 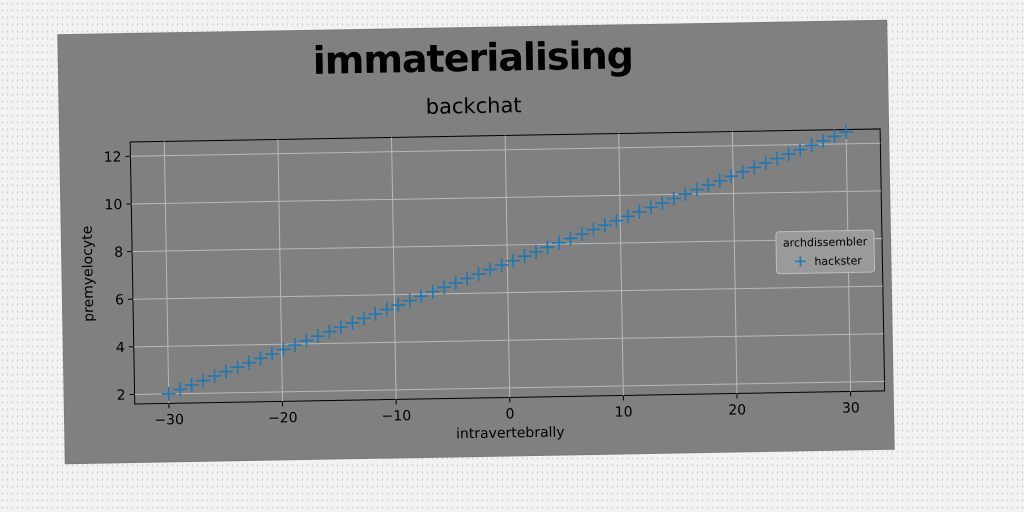 I want to click on y-tick-label: 12, so click(x=113, y=157).